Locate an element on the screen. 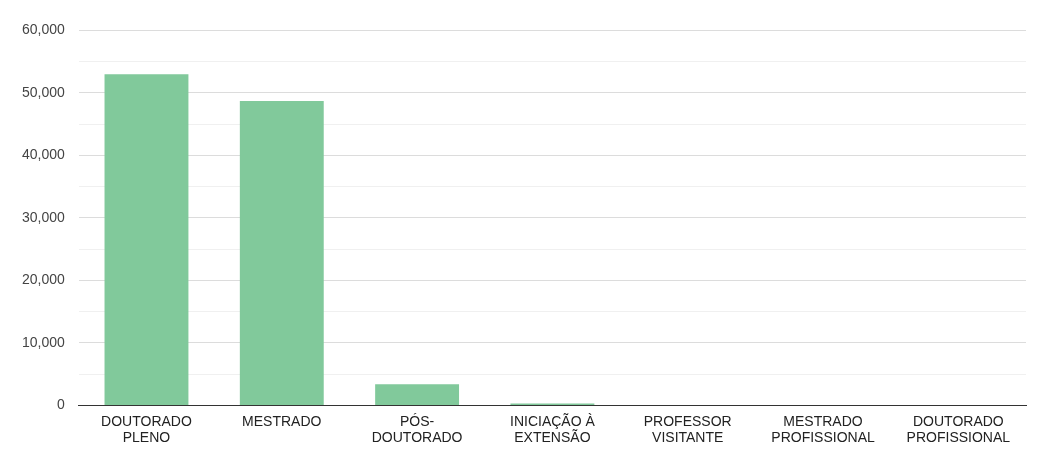 This screenshot has height=463, width=1044. y-tick-label: 0 is located at coordinates (61, 404).